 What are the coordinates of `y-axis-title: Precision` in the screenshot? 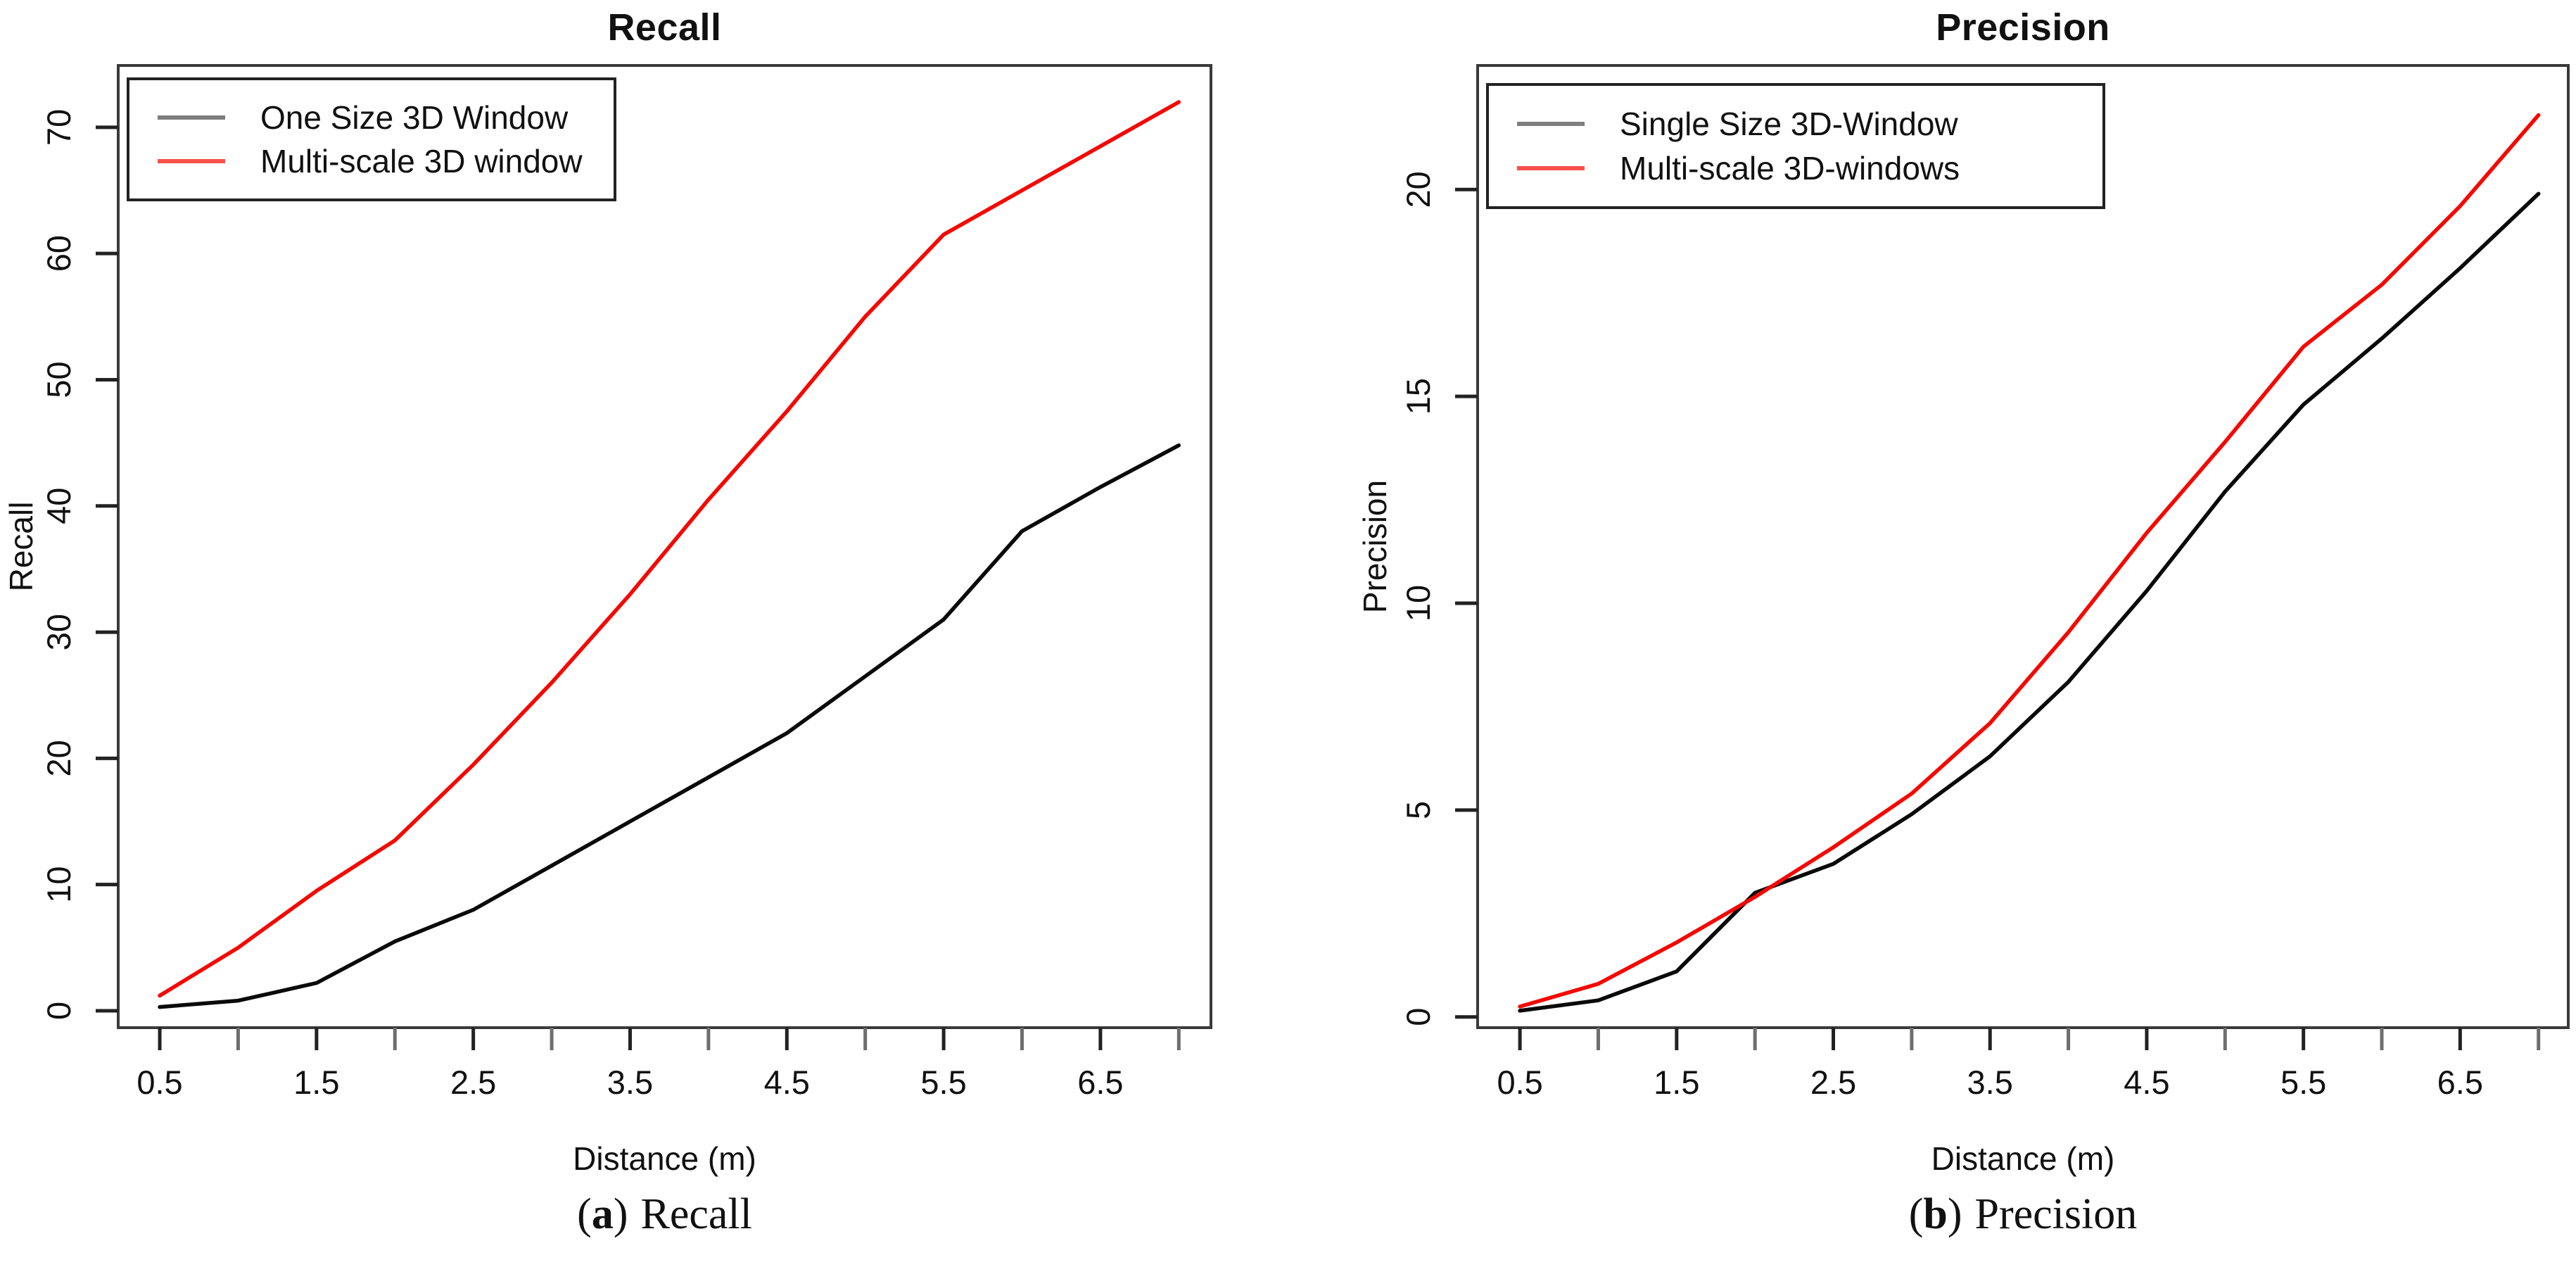 It's located at (1375, 546).